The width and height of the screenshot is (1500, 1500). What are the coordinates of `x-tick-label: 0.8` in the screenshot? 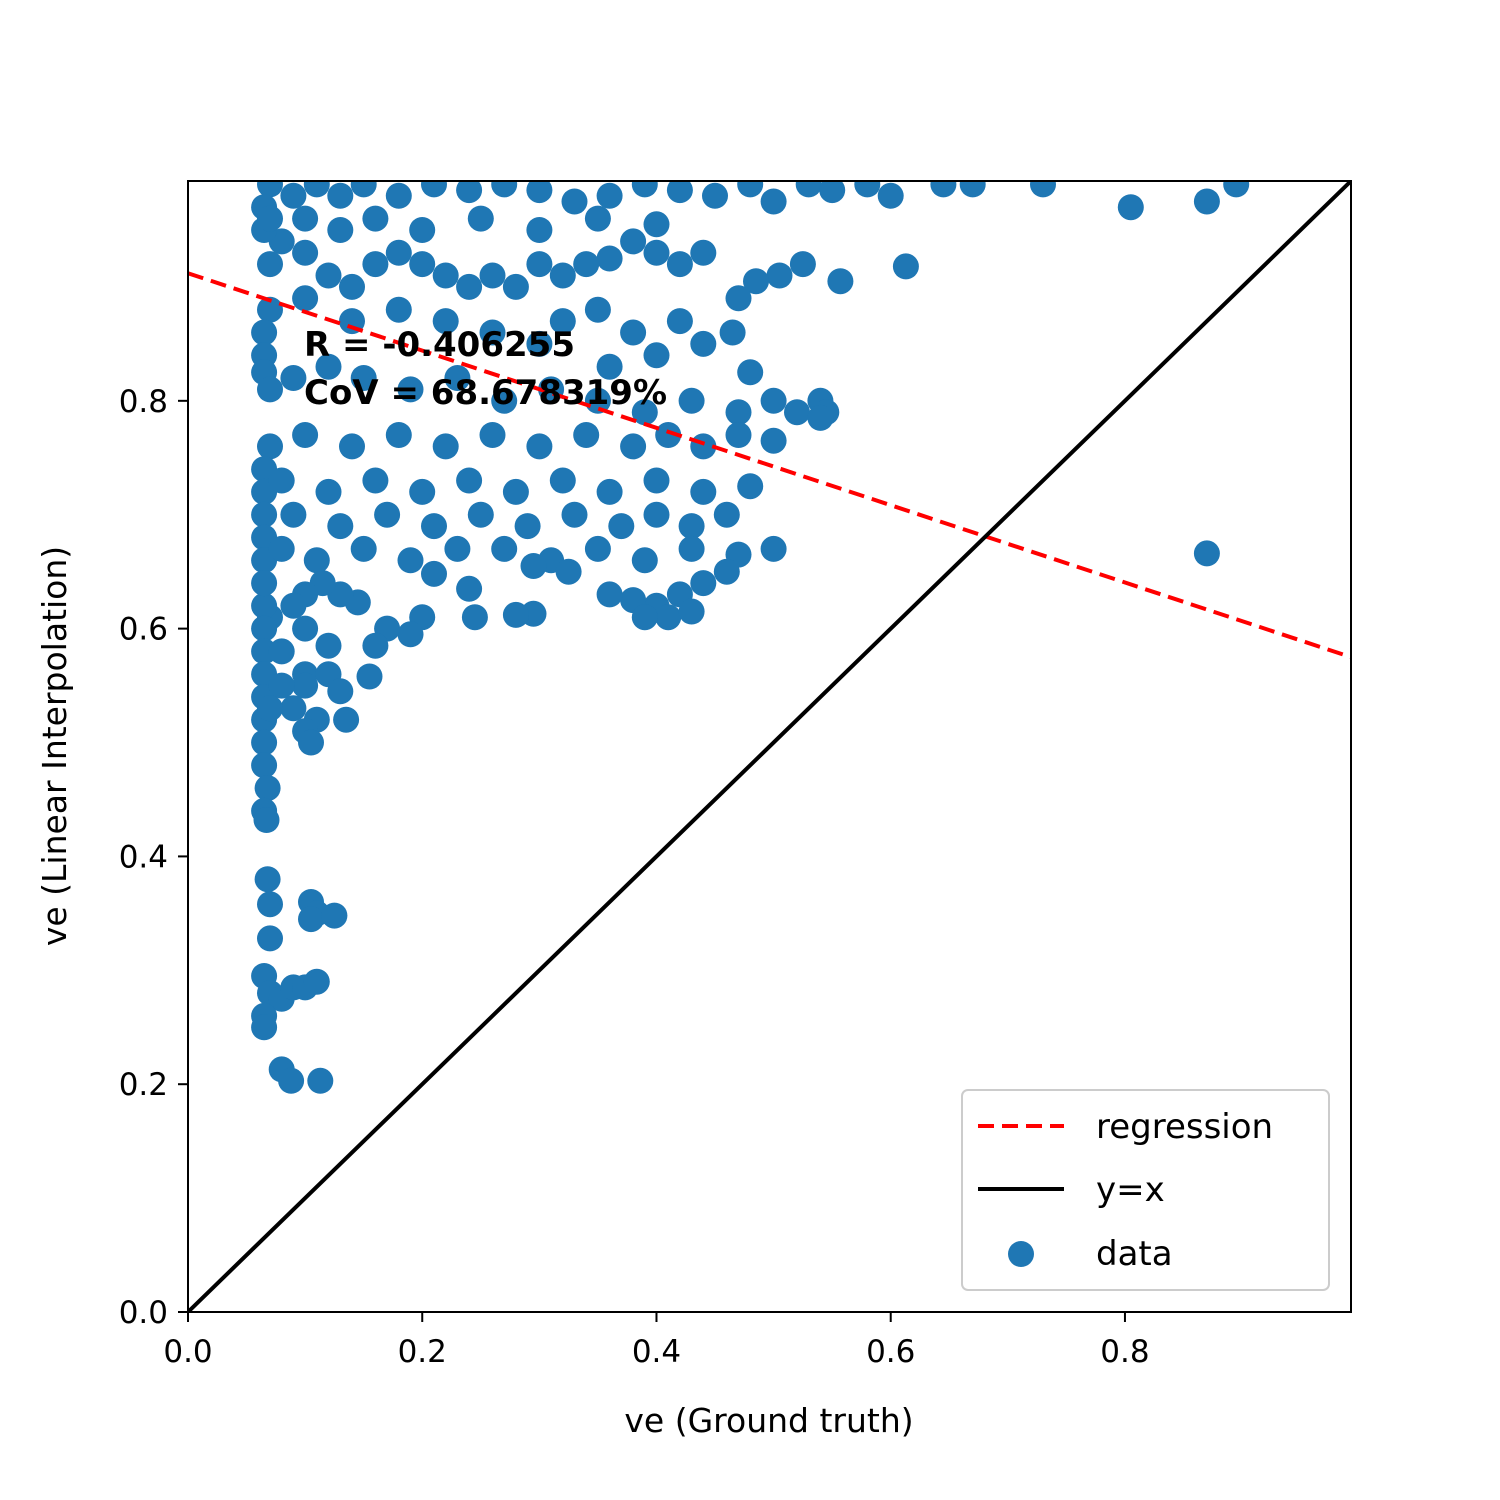 It's located at (1124, 1352).